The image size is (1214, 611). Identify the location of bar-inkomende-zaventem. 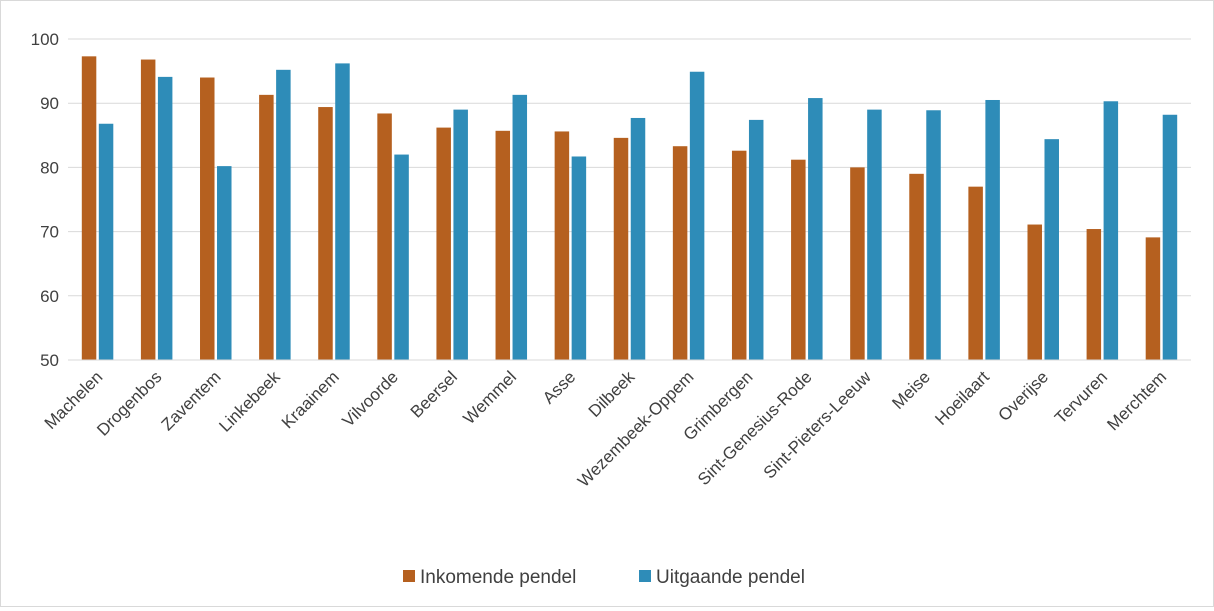
(207, 219).